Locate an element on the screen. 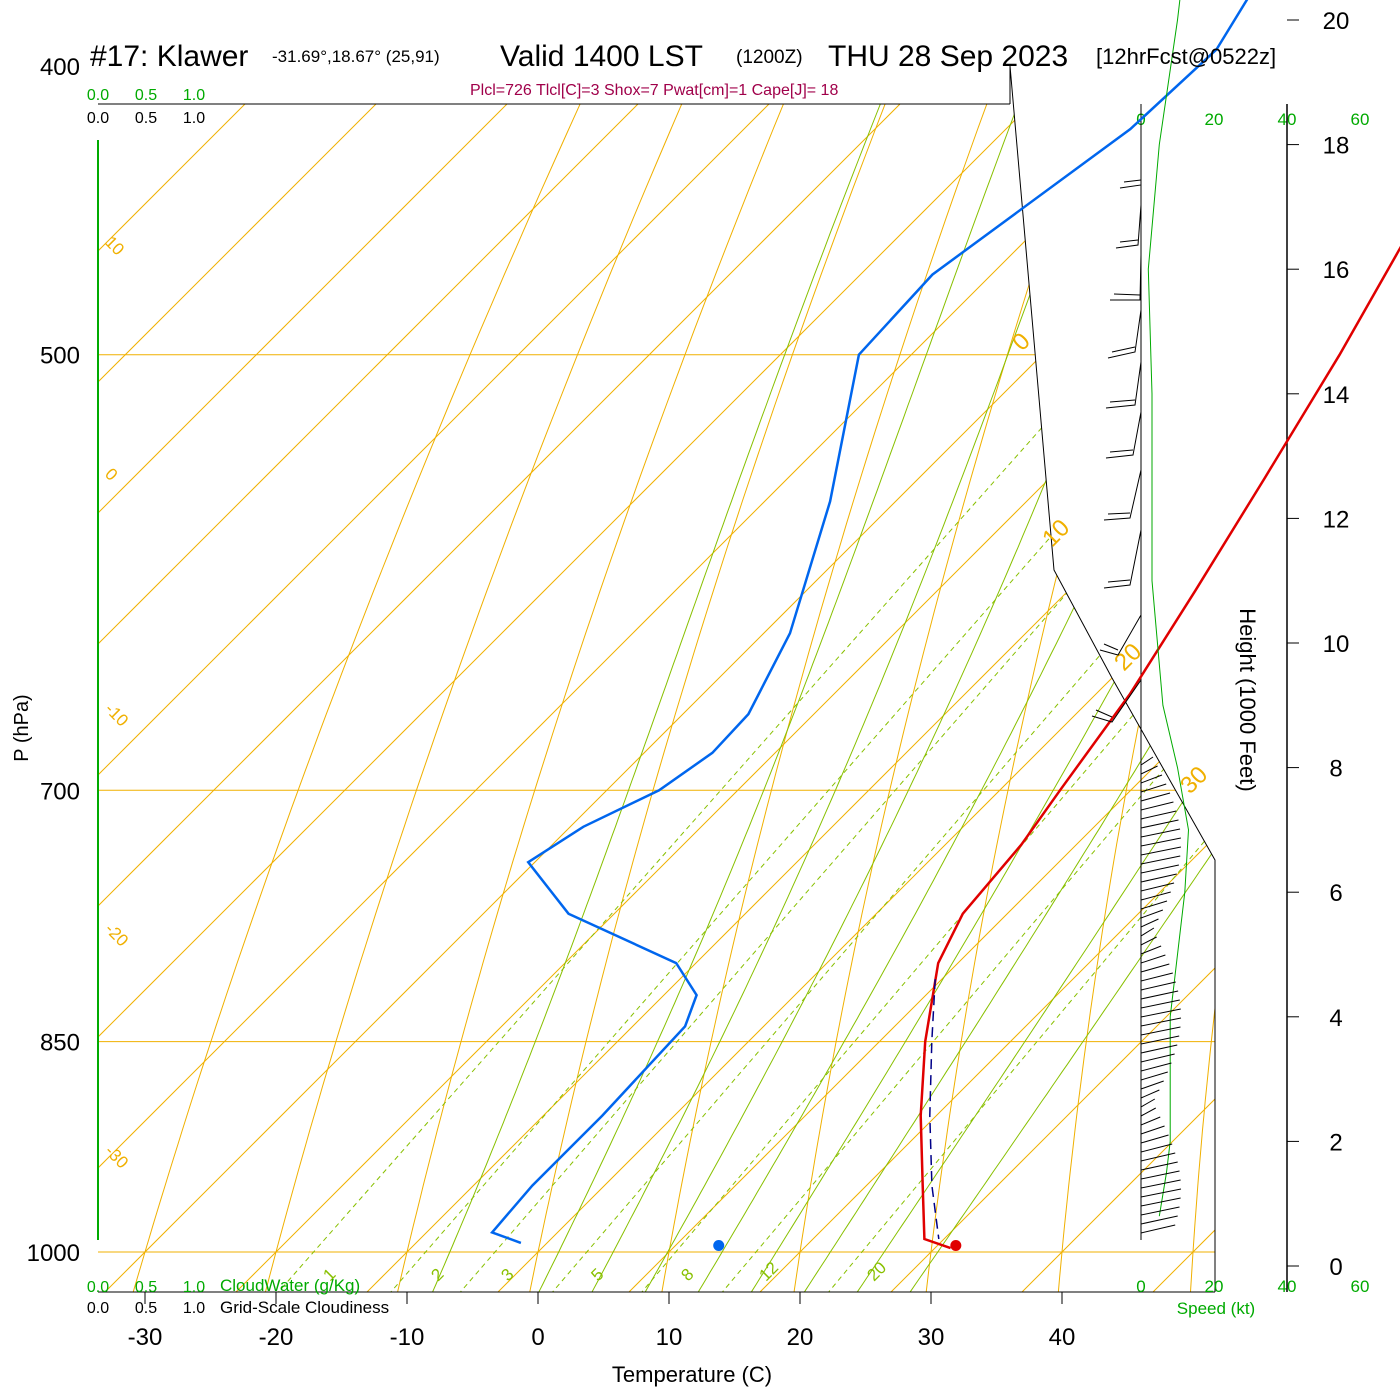 This screenshot has height=1400, width=1400. utc-time: (1200Z) is located at coordinates (769, 57).